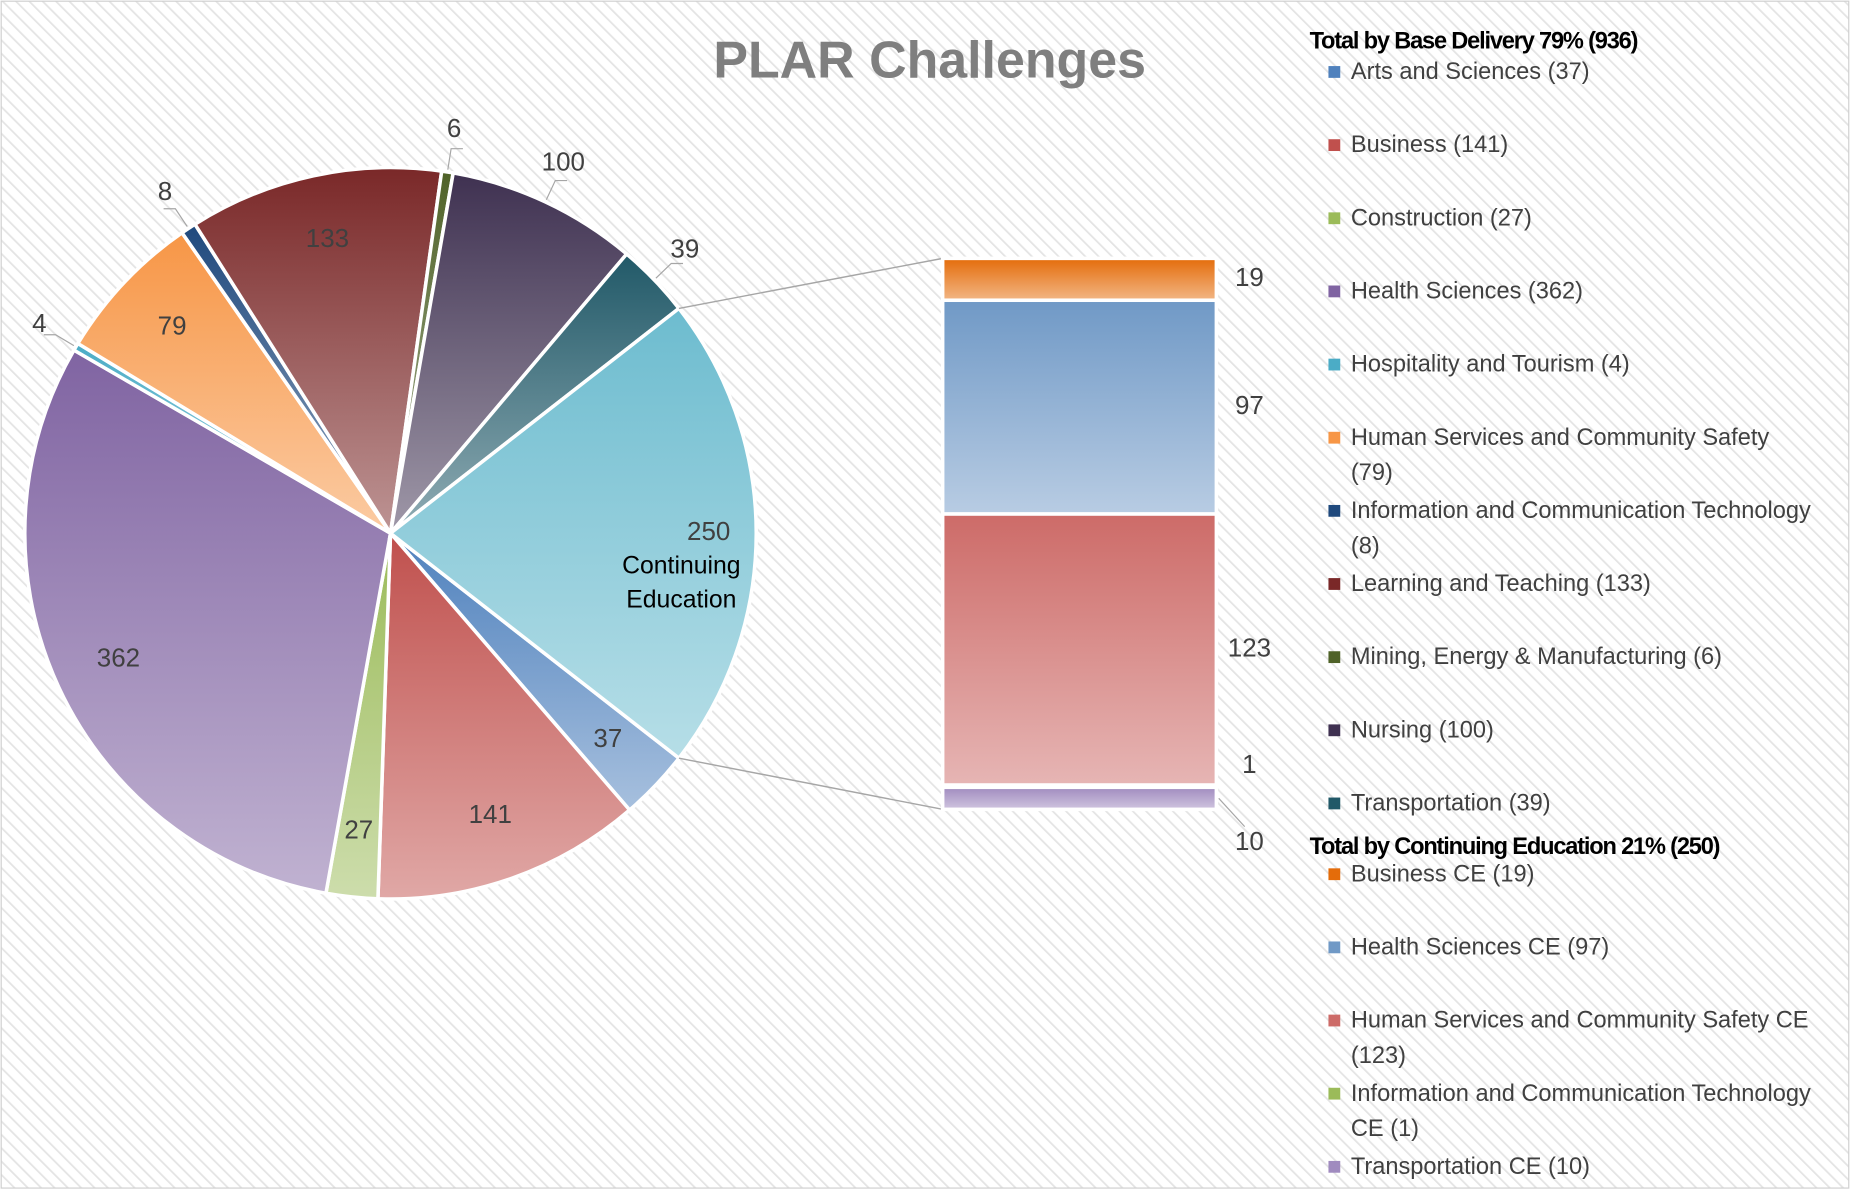  What do you see at coordinates (1422, 730) in the screenshot?
I see `legend-label: Nursing (100)` at bounding box center [1422, 730].